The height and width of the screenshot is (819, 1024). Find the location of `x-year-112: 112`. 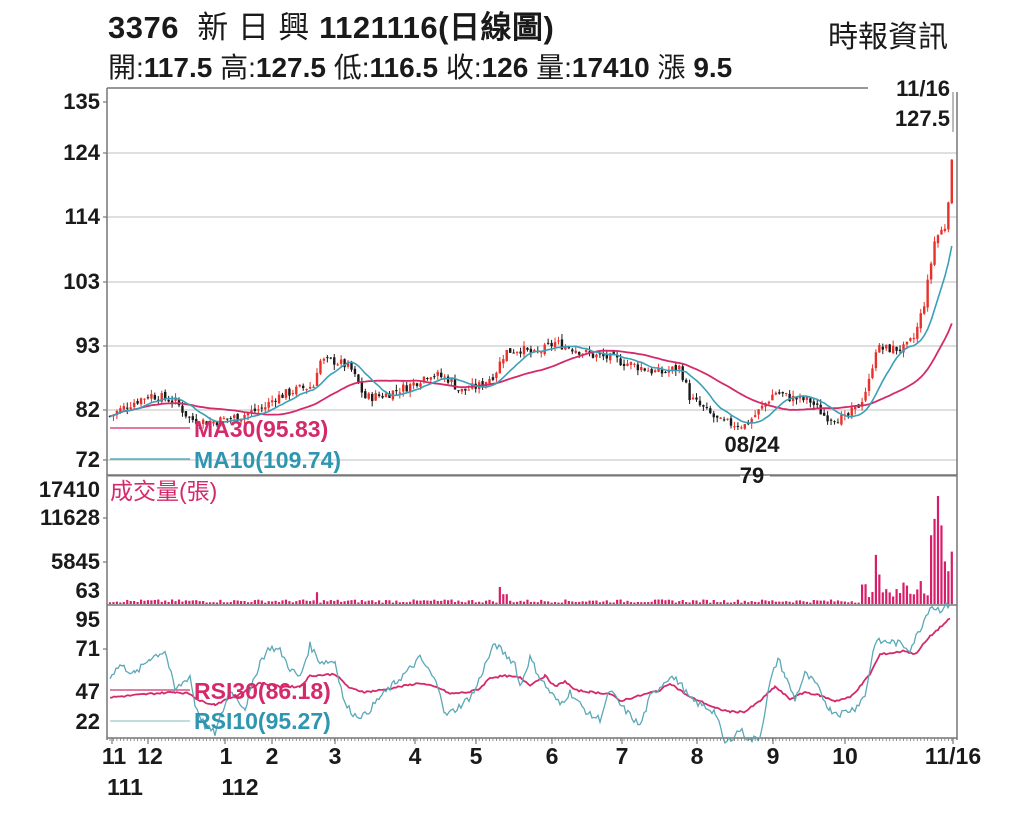

x-year-112: 112 is located at coordinates (240, 787).